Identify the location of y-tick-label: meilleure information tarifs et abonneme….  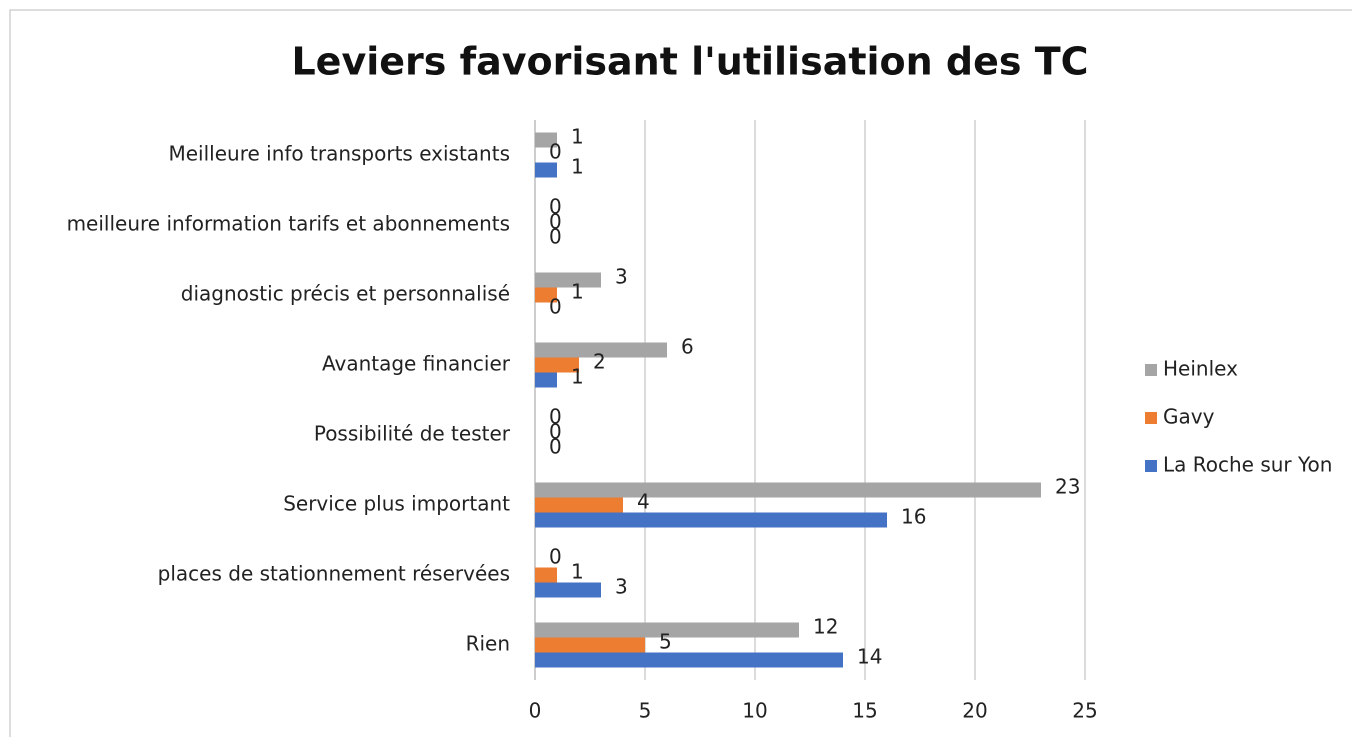
(288, 224).